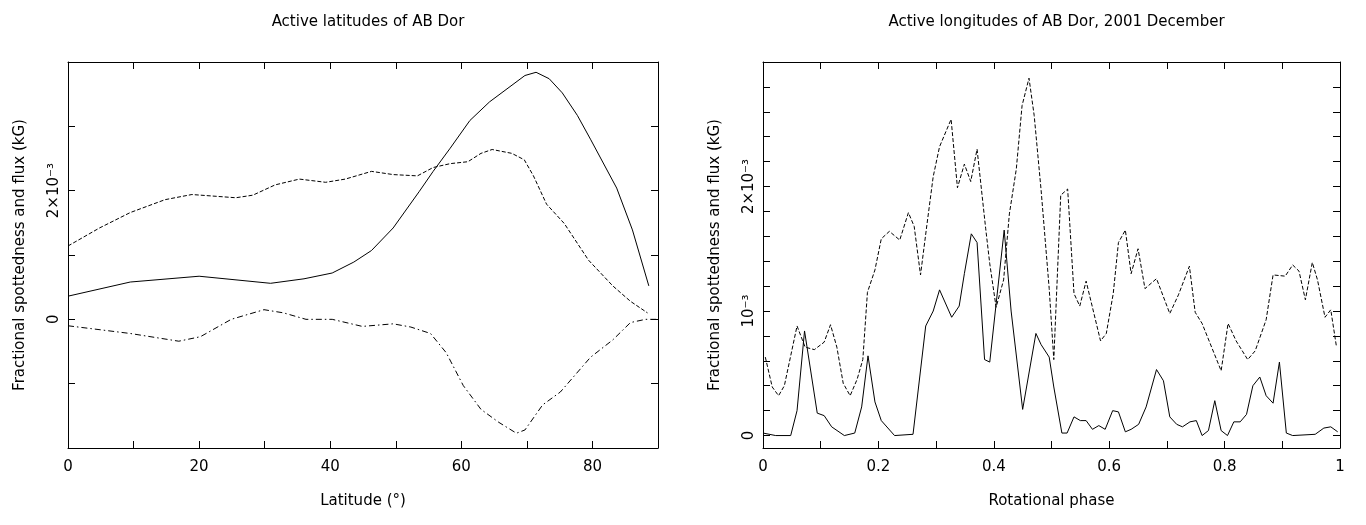 Image resolution: width=1366 pixels, height=525 pixels. What do you see at coordinates (461, 465) in the screenshot?
I see `x-tick-label: 60` at bounding box center [461, 465].